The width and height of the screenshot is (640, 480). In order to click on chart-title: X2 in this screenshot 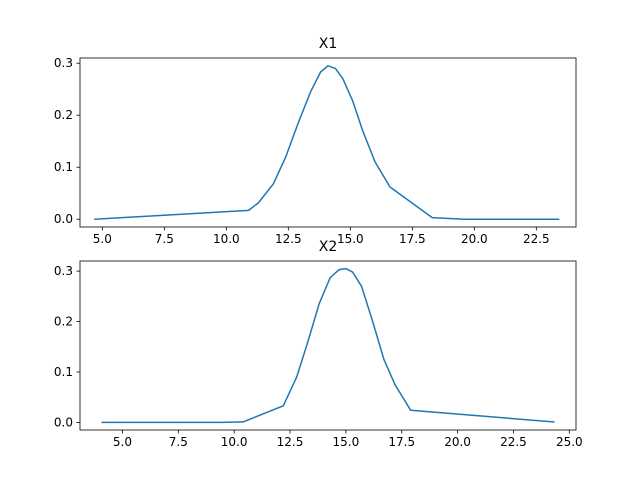, I will do `click(328, 247)`.